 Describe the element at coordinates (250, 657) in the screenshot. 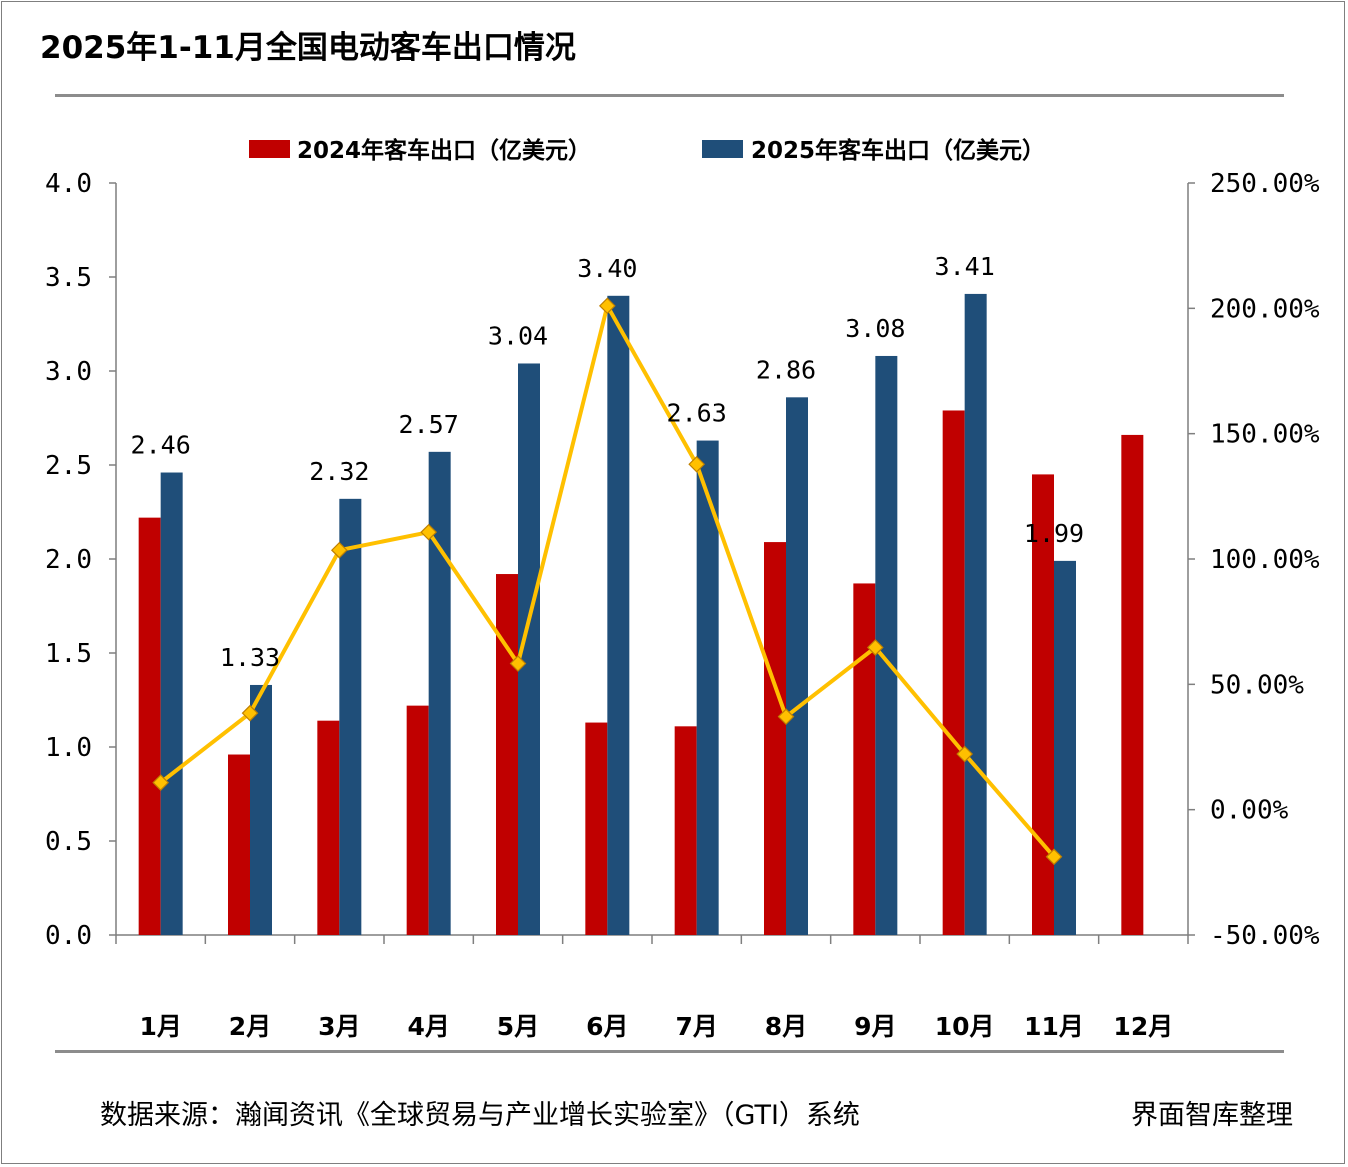

I see `data-label-2025: 1.33` at that location.